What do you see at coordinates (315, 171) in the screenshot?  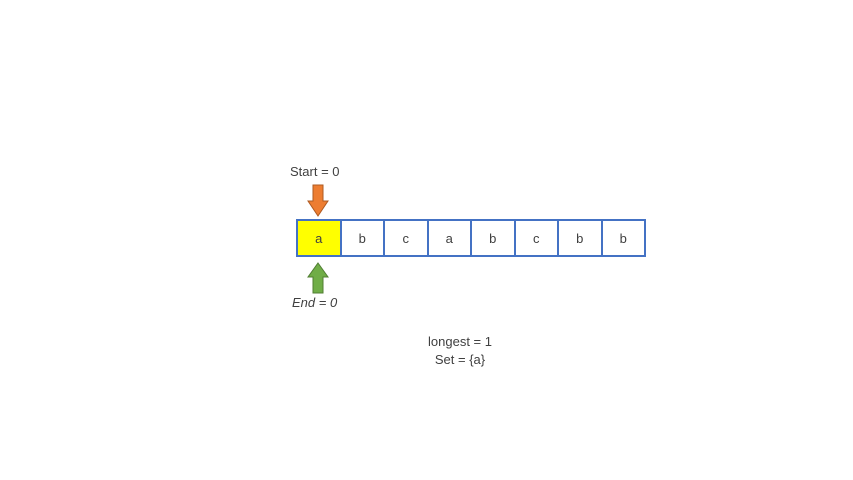 I see `start-pointer-label: Start = 0` at bounding box center [315, 171].